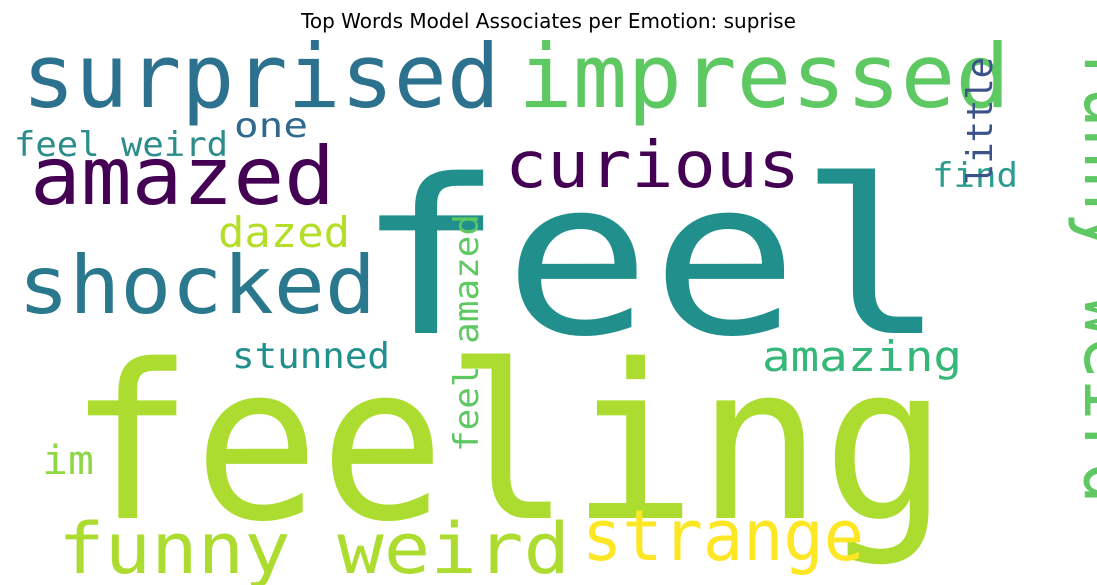 The height and width of the screenshot is (585, 1097). Describe the element at coordinates (467, 333) in the screenshot. I see `word-feel-amazed: feel amazed` at that location.